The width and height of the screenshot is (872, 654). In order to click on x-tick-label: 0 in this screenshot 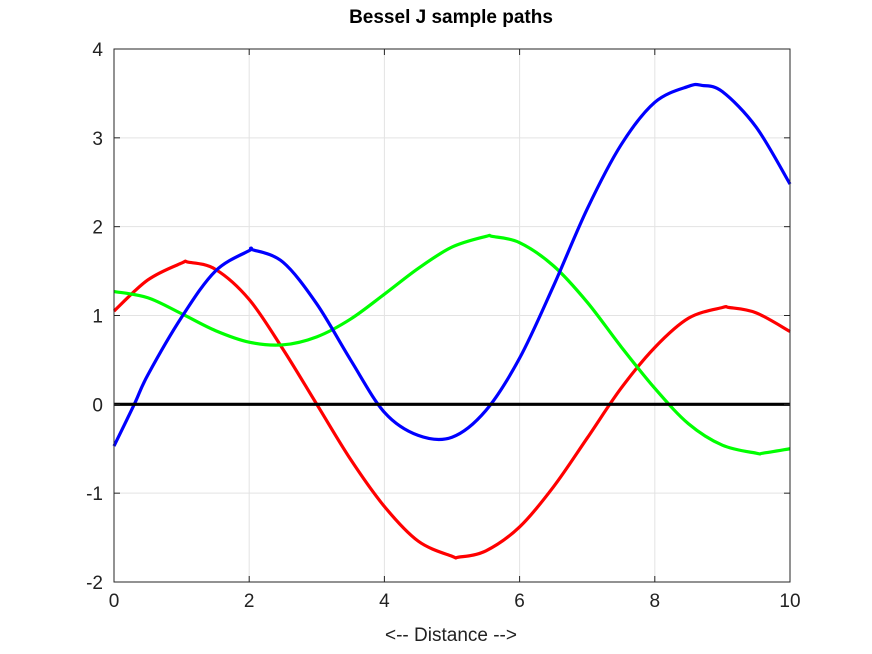, I will do `click(114, 601)`.